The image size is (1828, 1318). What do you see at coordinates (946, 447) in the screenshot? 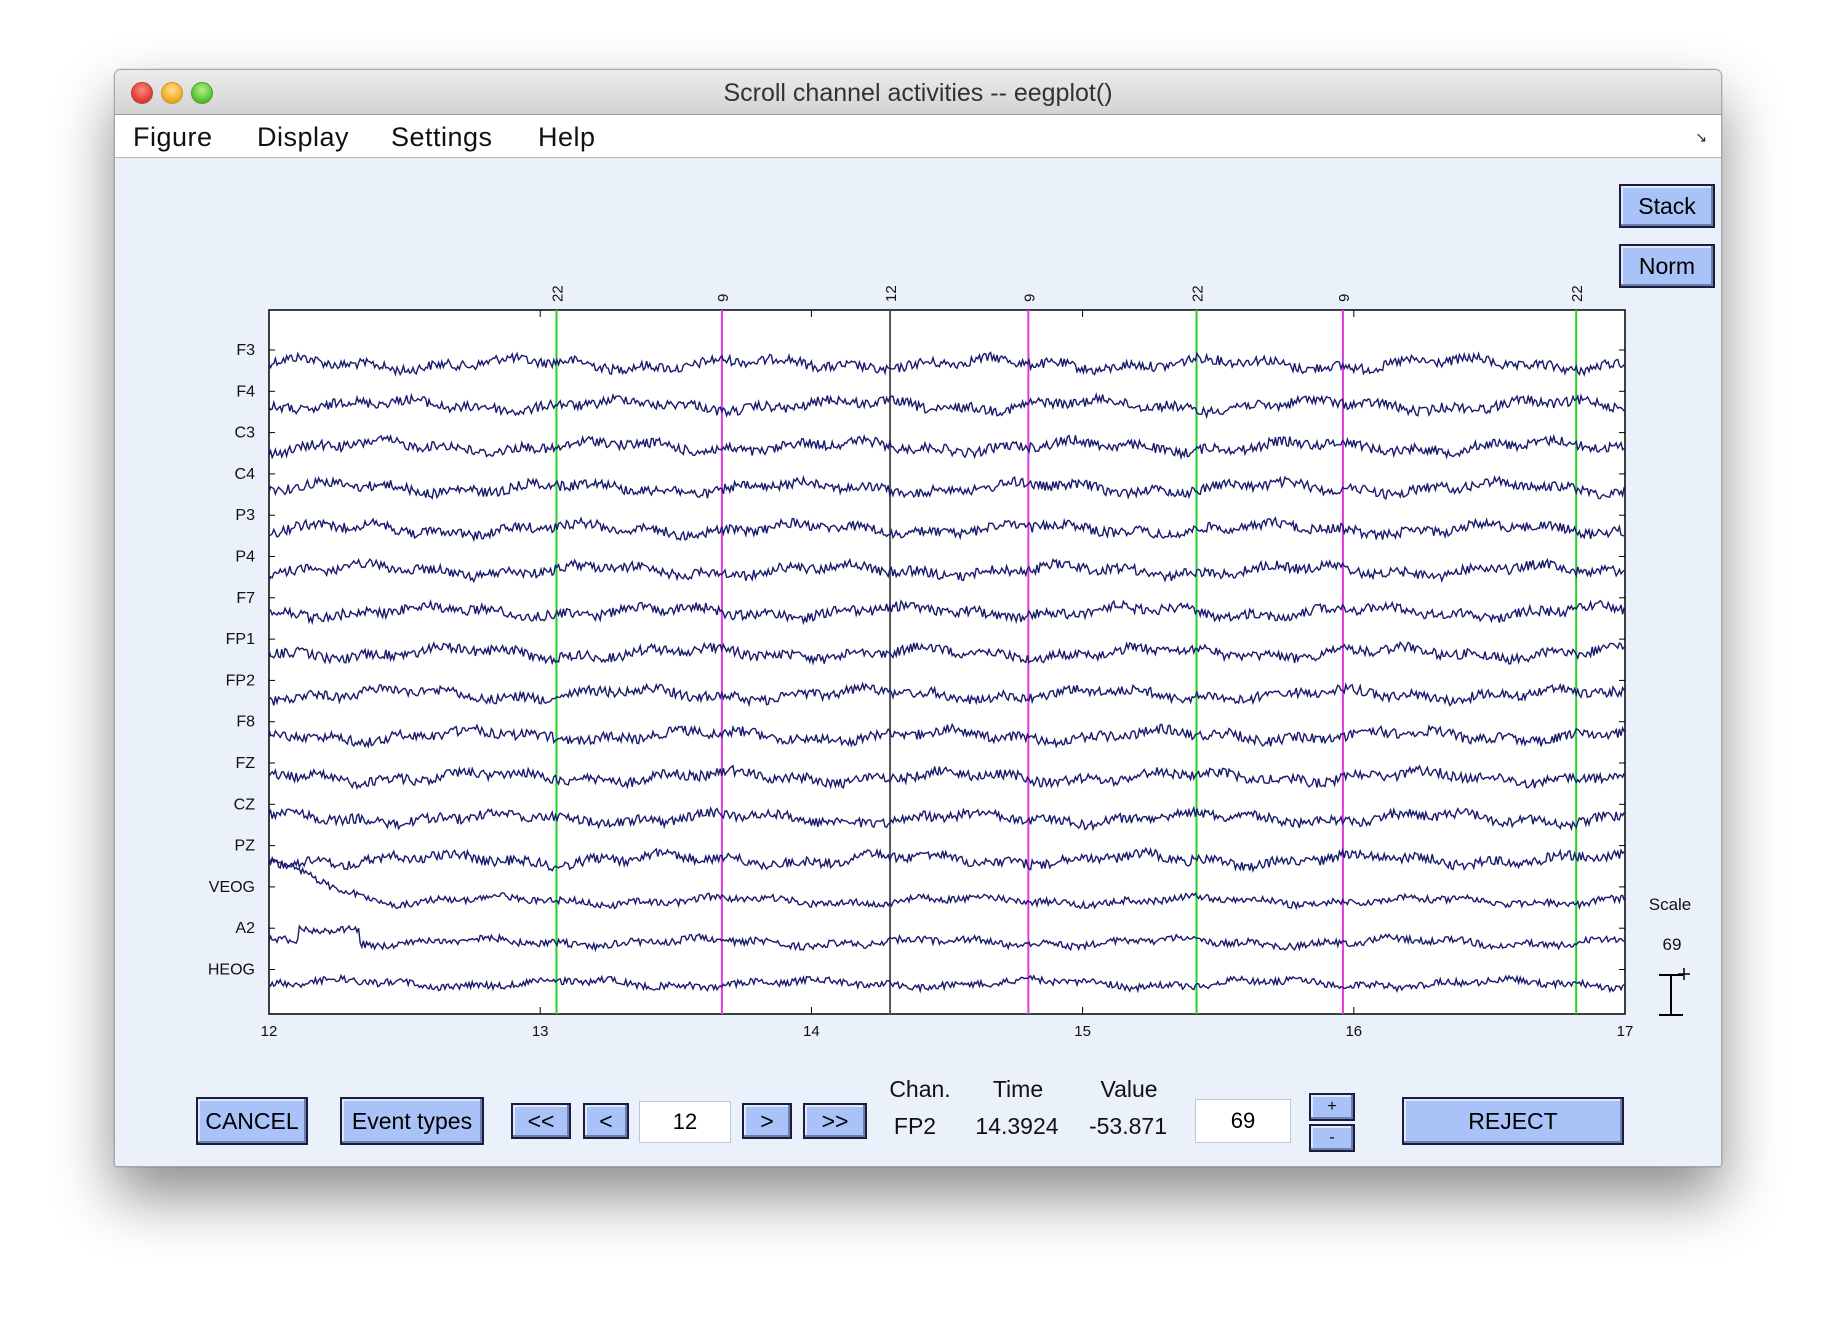
I see `trace-c3` at bounding box center [946, 447].